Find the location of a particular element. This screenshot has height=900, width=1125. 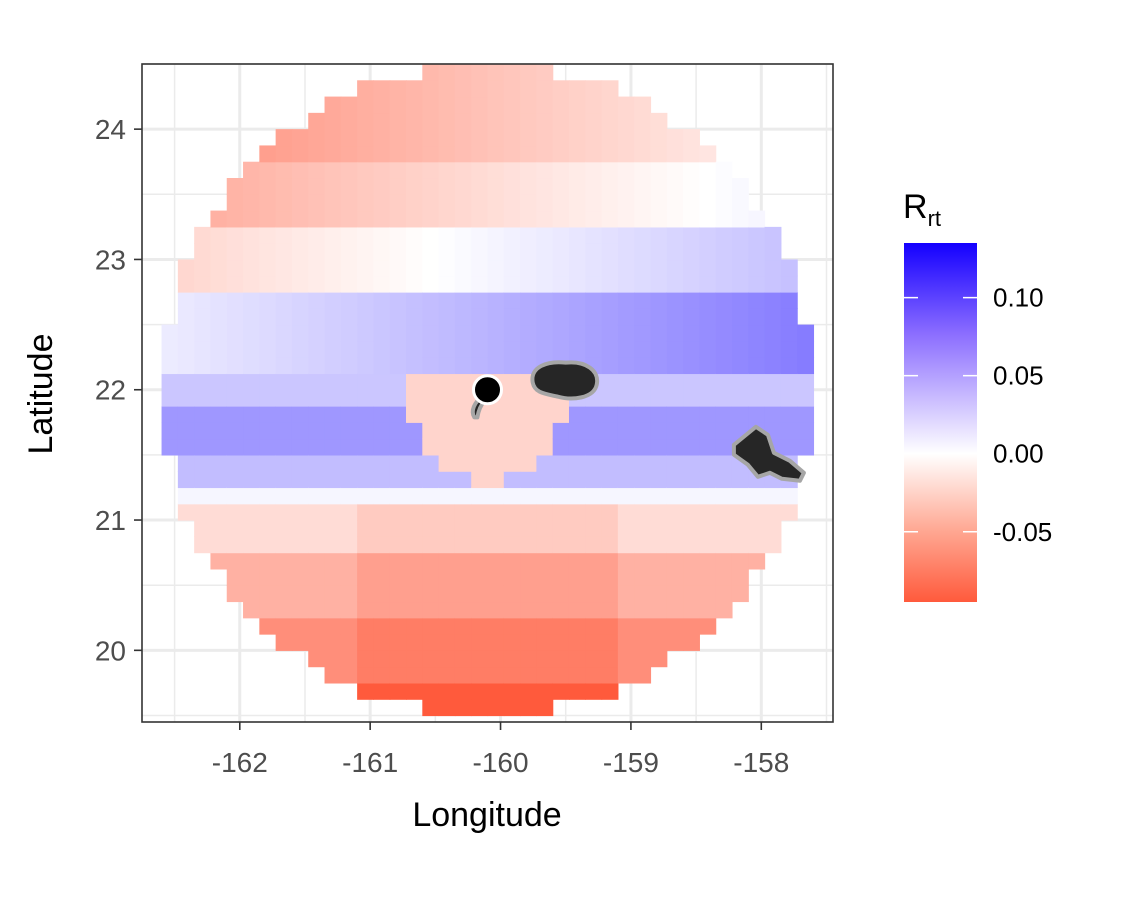

x-axis-title: Longitude is located at coordinates (486, 815).